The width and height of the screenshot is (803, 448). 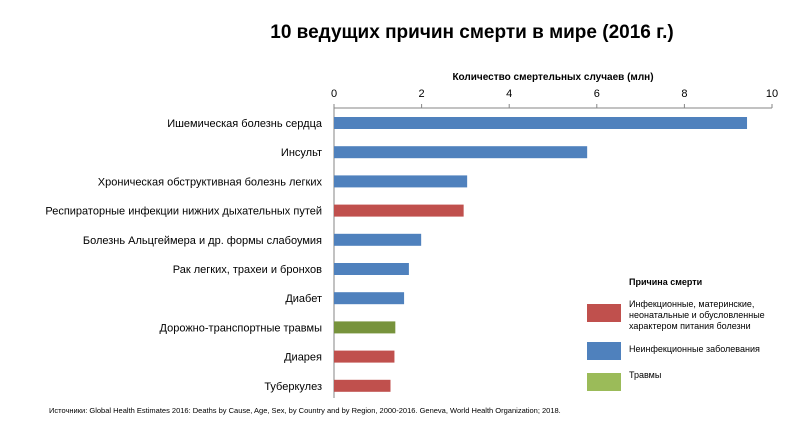 I want to click on x-tick-label: 10, so click(x=772, y=94).